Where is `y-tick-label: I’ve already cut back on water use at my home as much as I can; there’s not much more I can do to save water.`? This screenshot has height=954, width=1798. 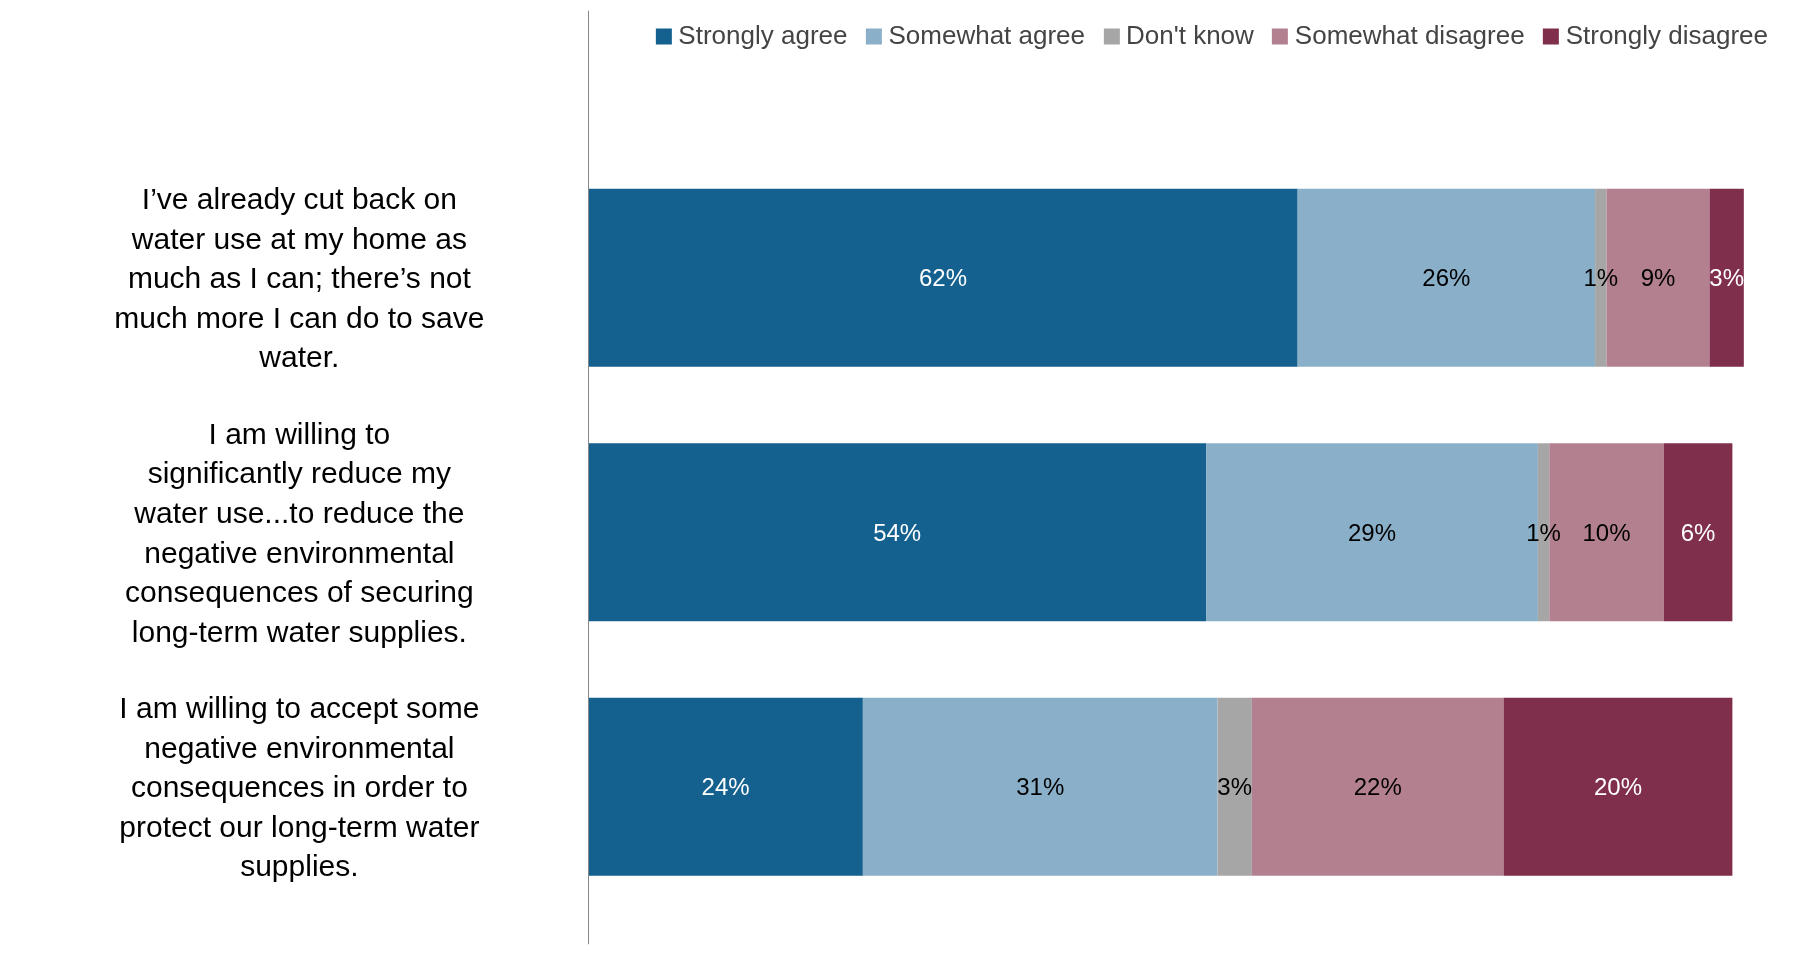
y-tick-label: I’ve already cut back on water use at my home as much as I can; there’s not much more I can do to save water. is located at coordinates (299, 278).